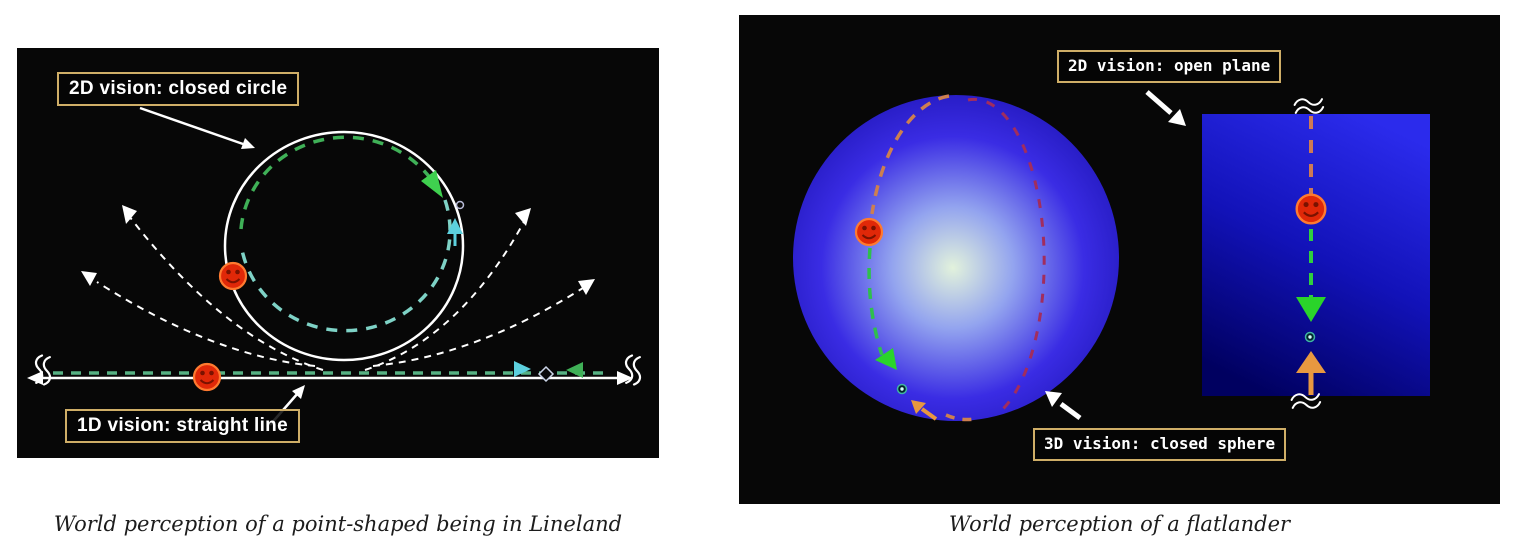 The width and height of the screenshot is (1518, 552). What do you see at coordinates (1160, 444) in the screenshot?
I see `label-3d-vision-closed-sphere: 3D vision: closed sphere` at bounding box center [1160, 444].